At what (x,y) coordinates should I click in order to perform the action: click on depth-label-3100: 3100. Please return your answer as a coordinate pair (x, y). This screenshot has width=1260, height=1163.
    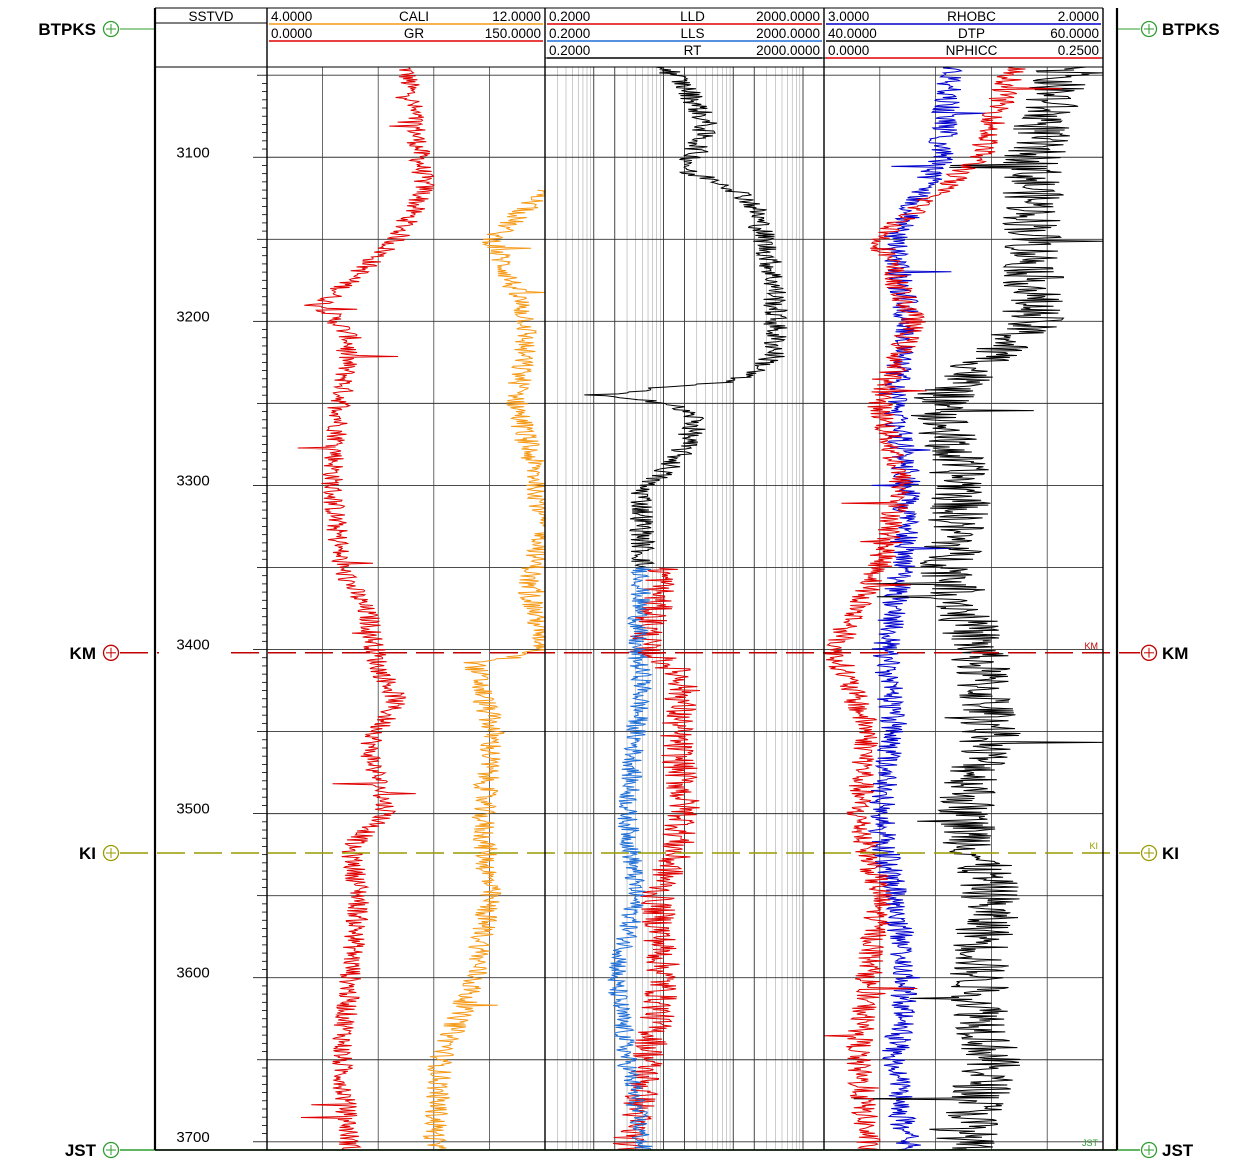
    Looking at the image, I should click on (192, 152).